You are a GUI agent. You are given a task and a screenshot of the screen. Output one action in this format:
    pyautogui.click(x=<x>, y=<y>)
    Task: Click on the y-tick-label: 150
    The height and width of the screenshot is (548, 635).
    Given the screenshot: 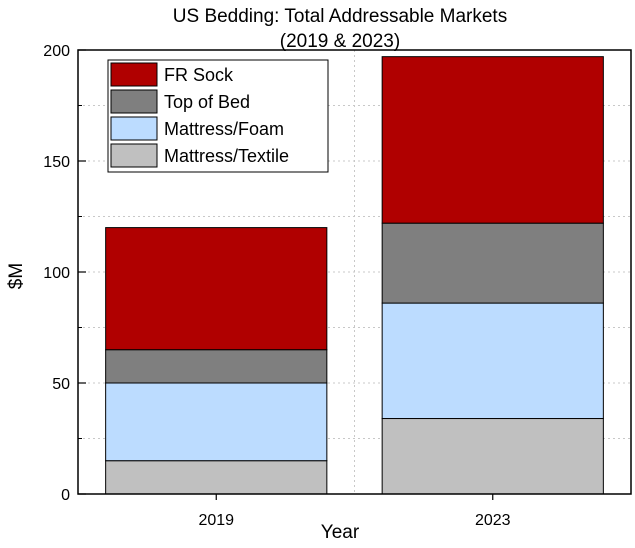 What is the action you would take?
    pyautogui.click(x=56, y=162)
    